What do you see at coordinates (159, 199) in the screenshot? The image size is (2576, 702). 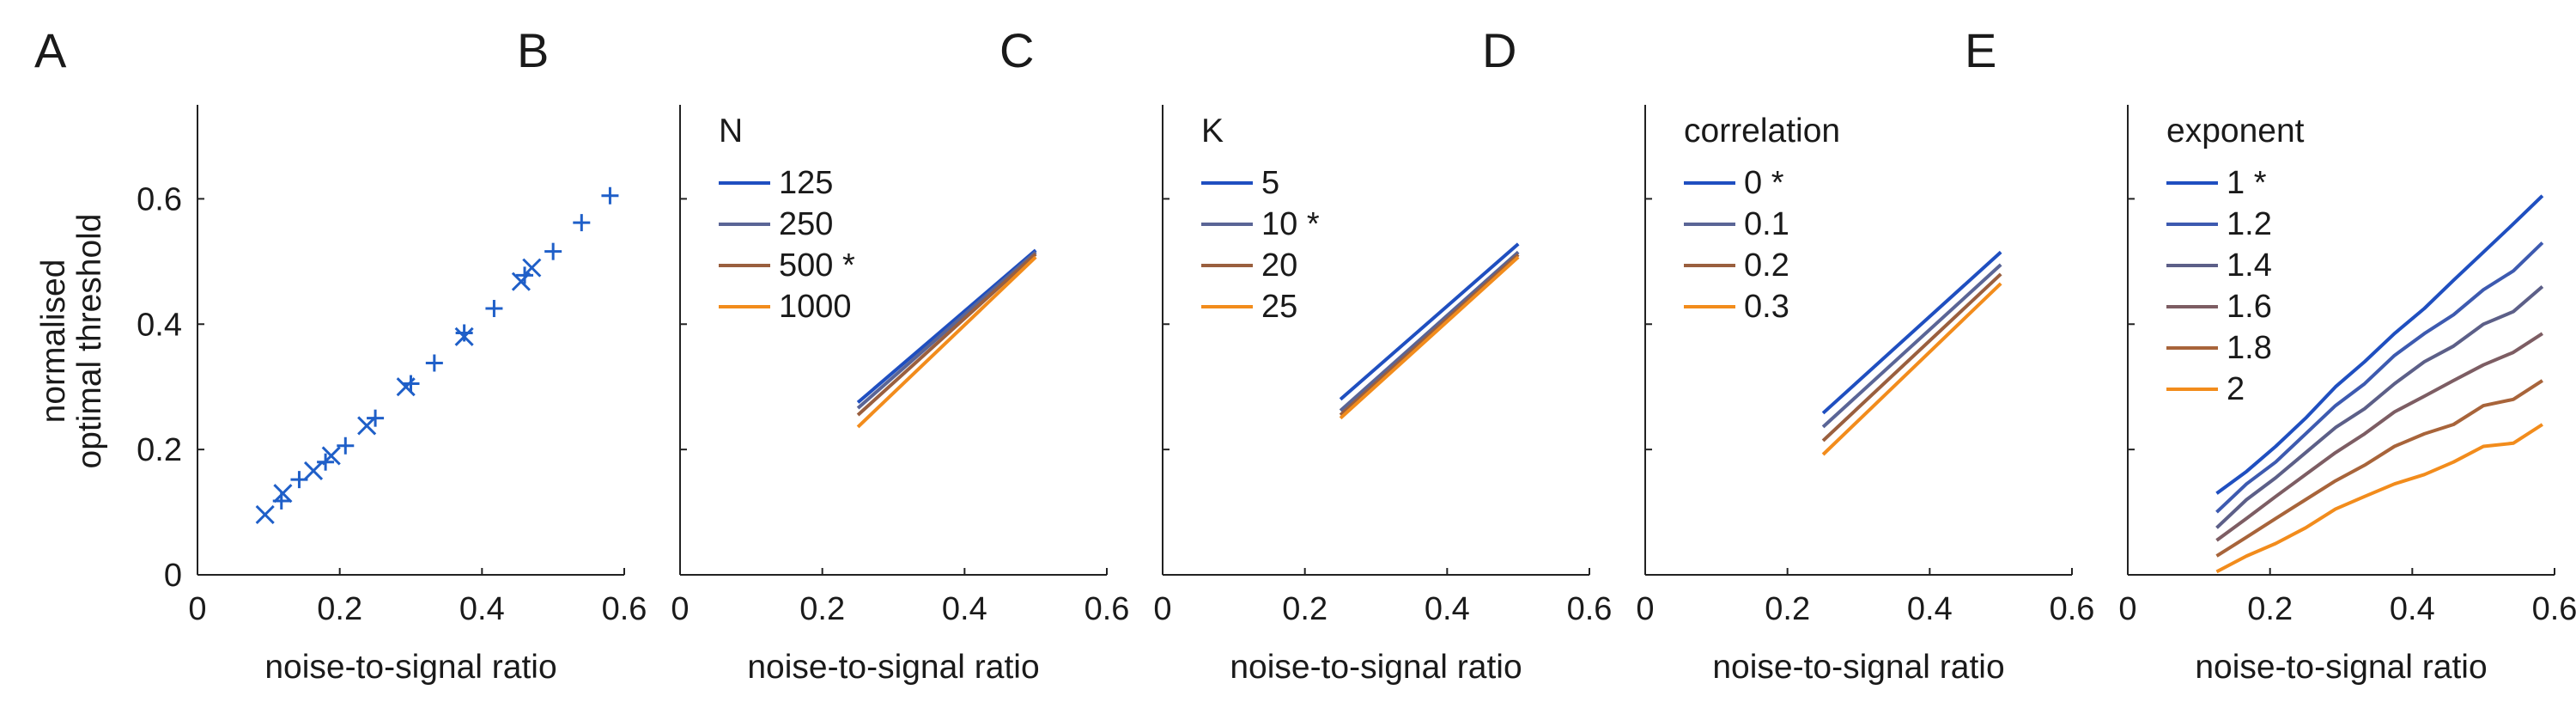 I see `y-tick-label: 0.6` at bounding box center [159, 199].